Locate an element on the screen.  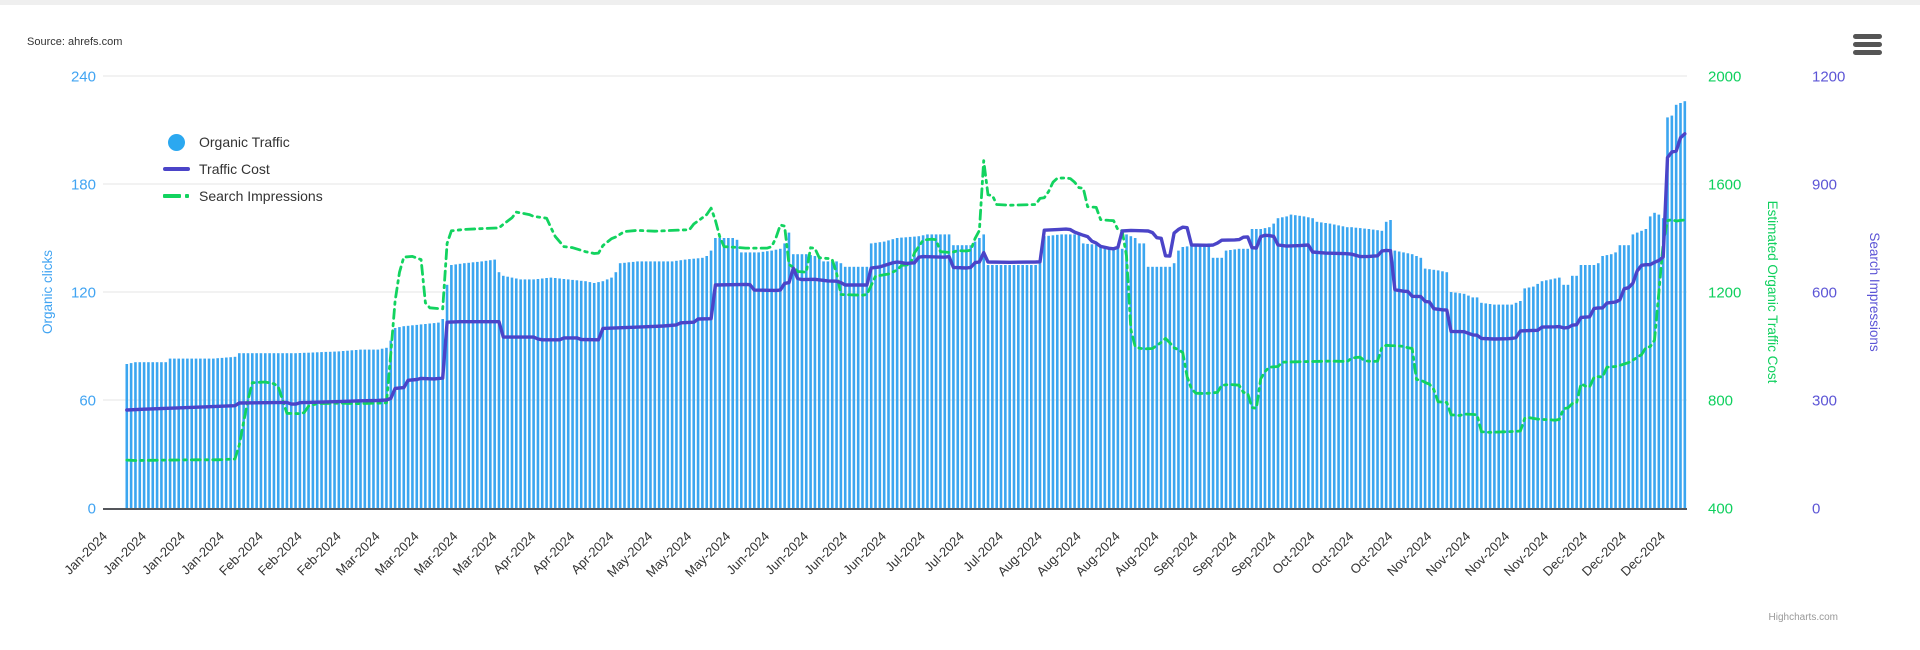
y-axis-left-tick-label: 60 is located at coordinates (87, 400).